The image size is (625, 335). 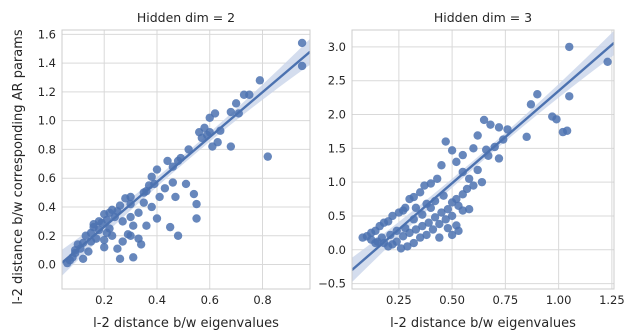 I want to click on x-tick-label: 0.4, so click(x=157, y=300).